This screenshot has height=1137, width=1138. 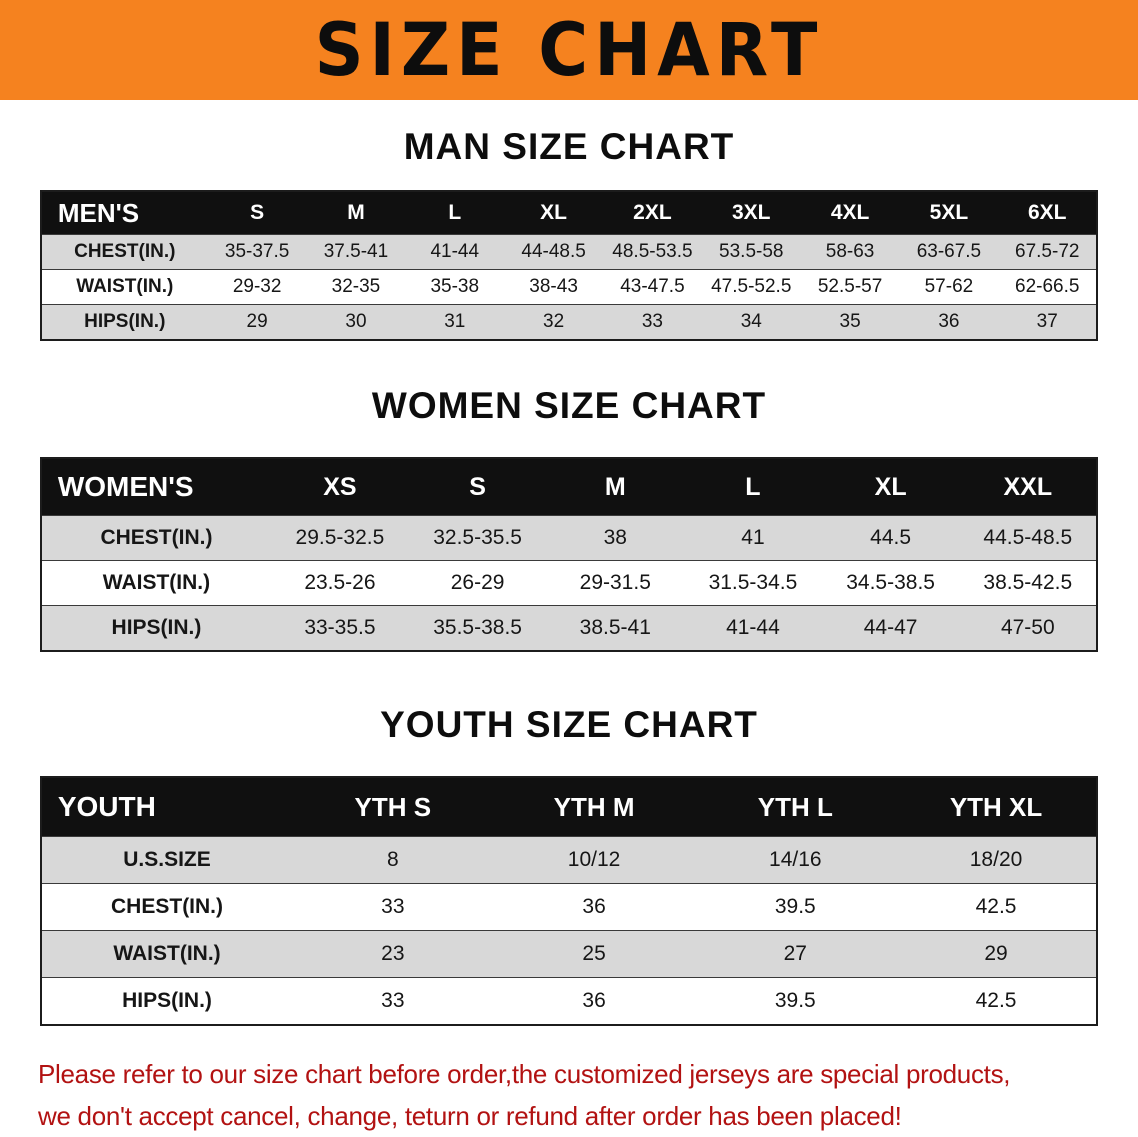 What do you see at coordinates (753, 538) in the screenshot?
I see `size-cell: 41` at bounding box center [753, 538].